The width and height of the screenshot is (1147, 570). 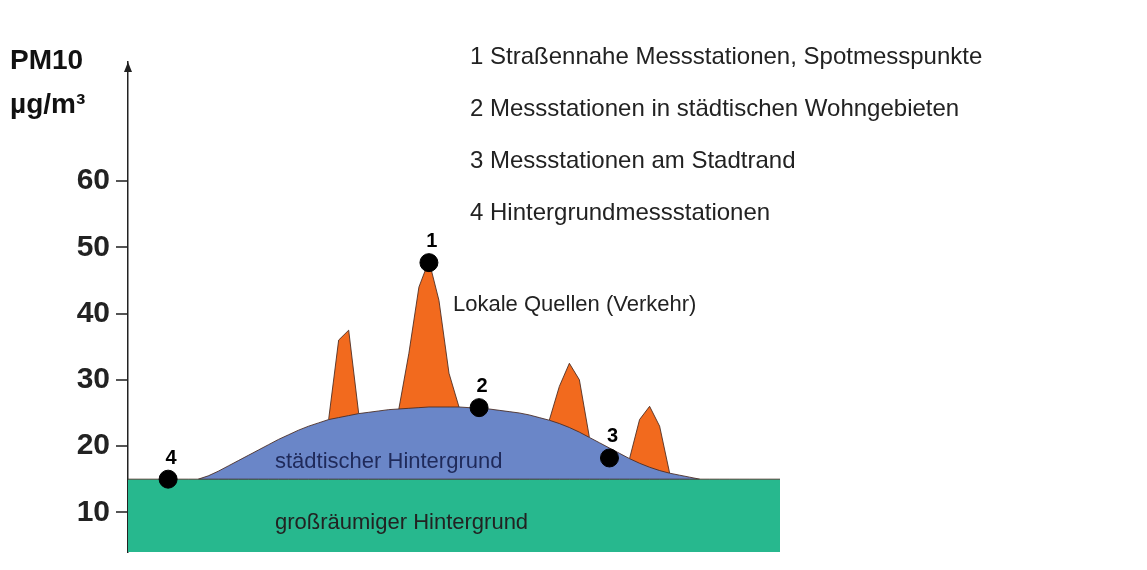 I want to click on series-label: 1, so click(x=432, y=240).